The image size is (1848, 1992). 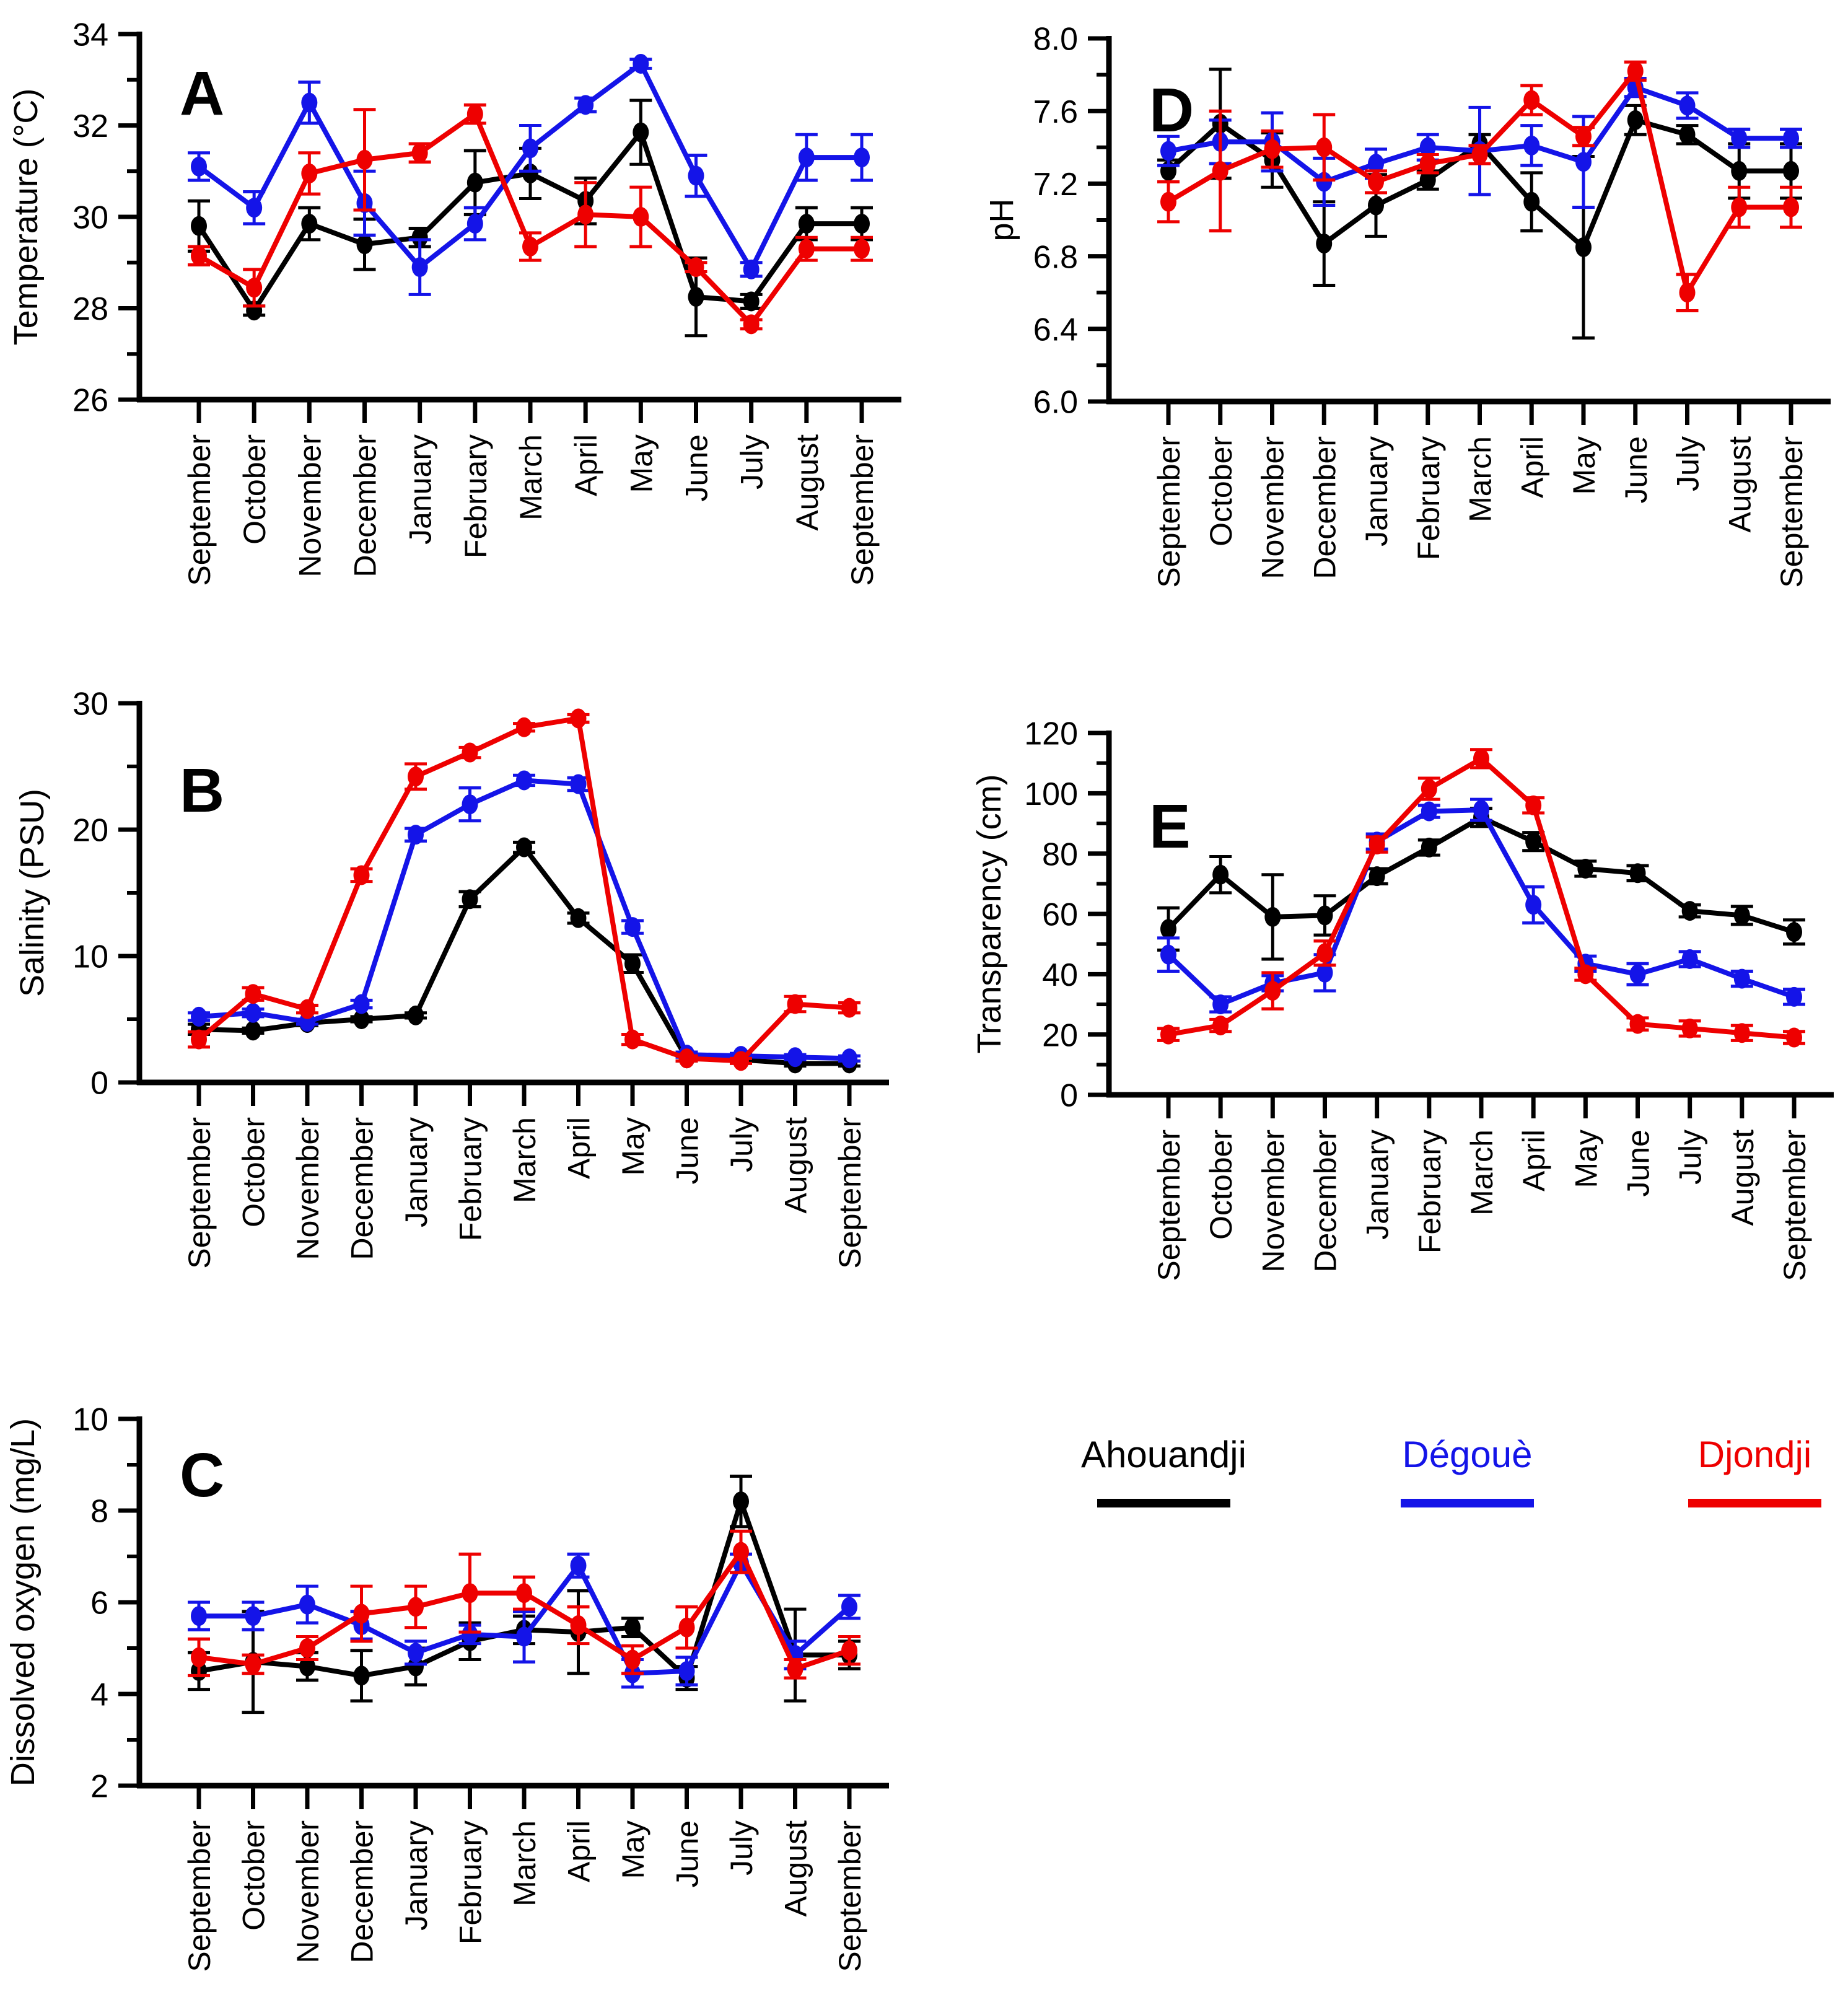 What do you see at coordinates (1051, 734) in the screenshot?
I see `y-tick-label: 120` at bounding box center [1051, 734].